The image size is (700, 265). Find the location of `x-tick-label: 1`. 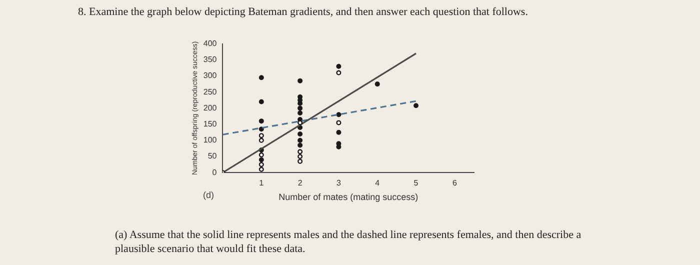

x-tick-label: 1 is located at coordinates (261, 183).